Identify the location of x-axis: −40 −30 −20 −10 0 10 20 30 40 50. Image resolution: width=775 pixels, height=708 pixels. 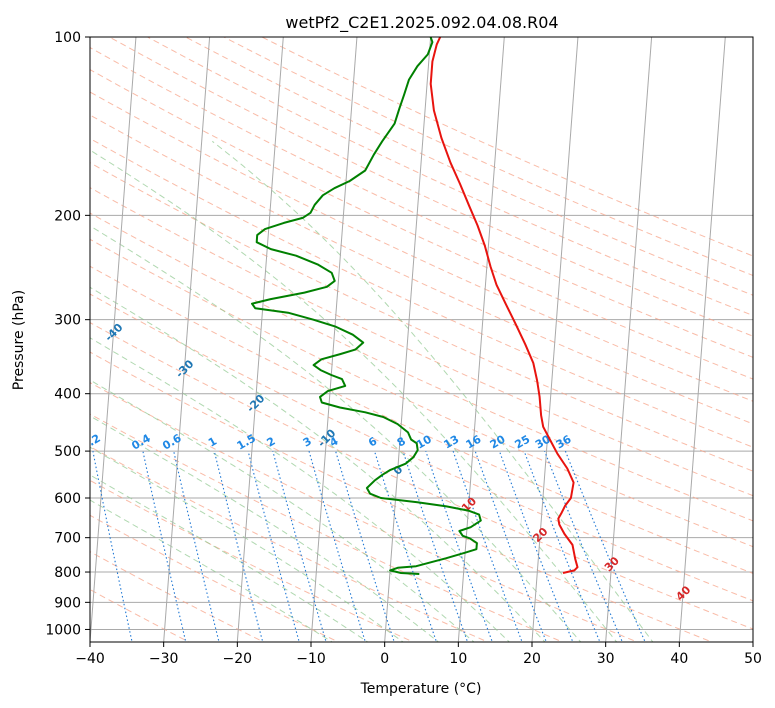
(418, 654).